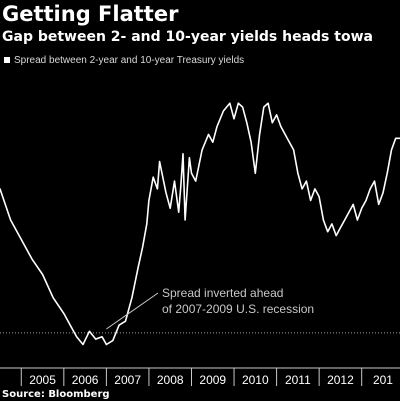 The image size is (400, 401). I want to click on legend-swatch, so click(7, 60).